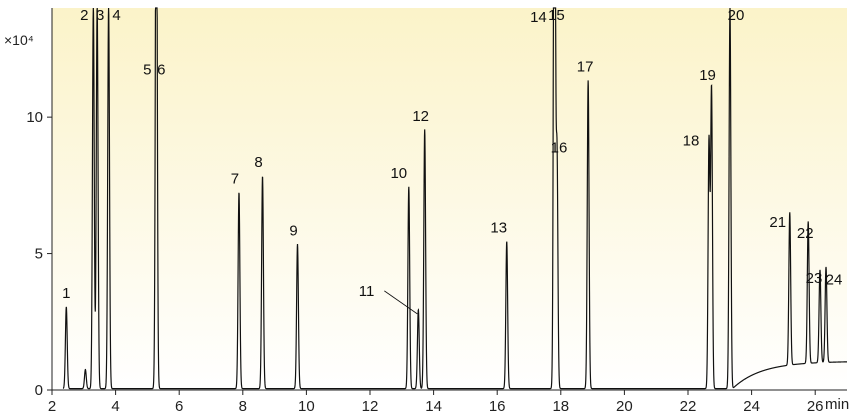 The width and height of the screenshot is (849, 416). Describe the element at coordinates (243, 406) in the screenshot. I see `x-tick-label: 8` at that location.